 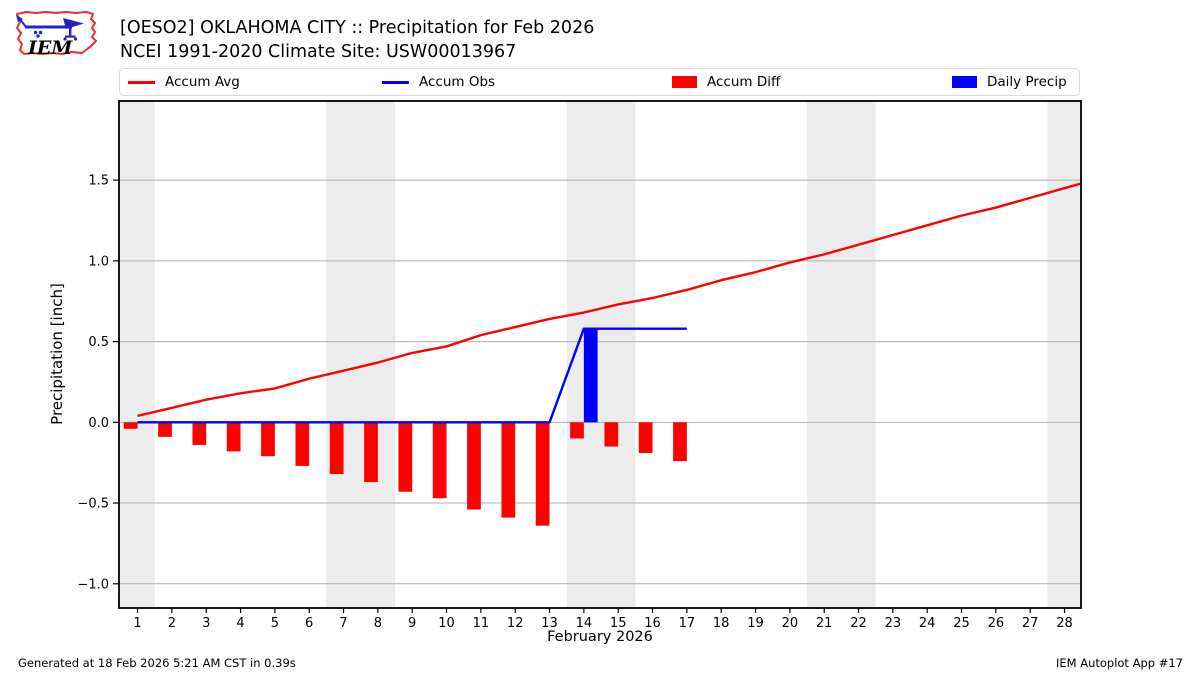 What do you see at coordinates (927, 623) in the screenshot?
I see `x-tick-label: 24` at bounding box center [927, 623].